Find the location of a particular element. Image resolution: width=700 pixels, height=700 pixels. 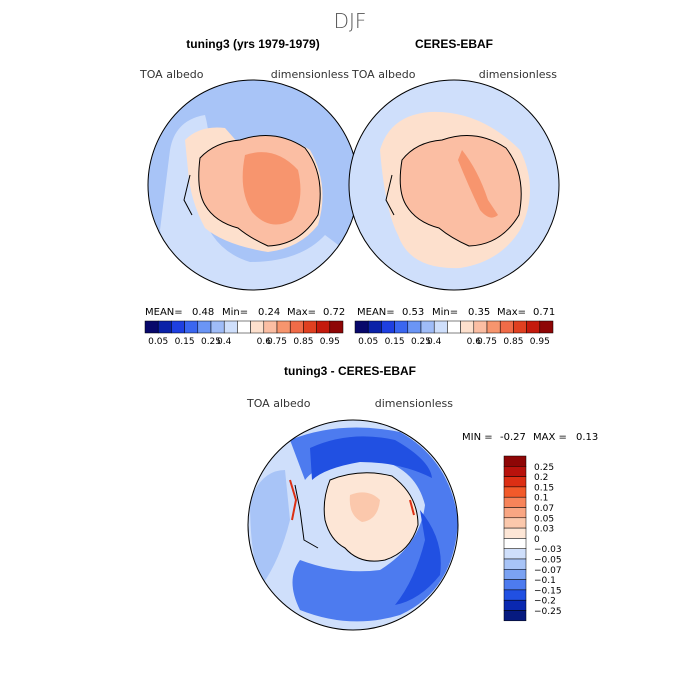

map-observations is located at coordinates (454, 185).